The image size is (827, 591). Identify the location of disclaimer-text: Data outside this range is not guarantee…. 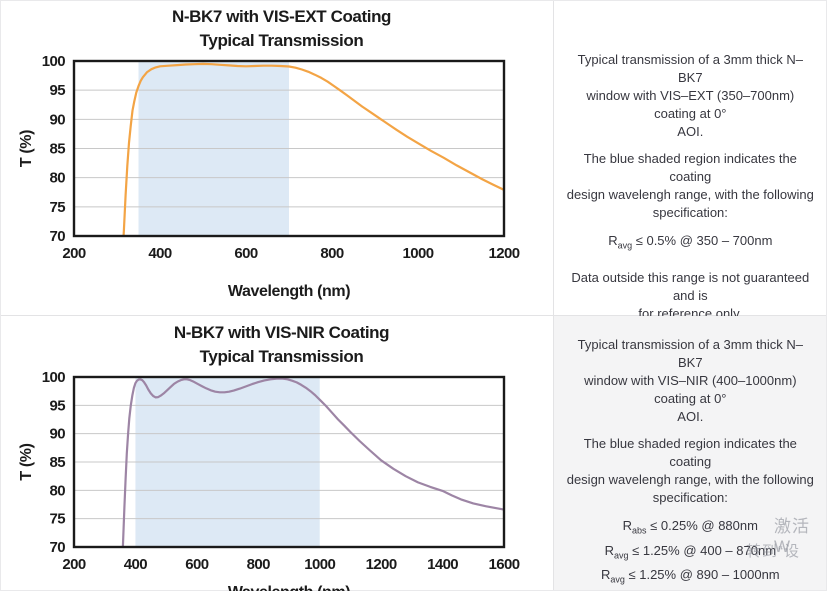
(690, 295).